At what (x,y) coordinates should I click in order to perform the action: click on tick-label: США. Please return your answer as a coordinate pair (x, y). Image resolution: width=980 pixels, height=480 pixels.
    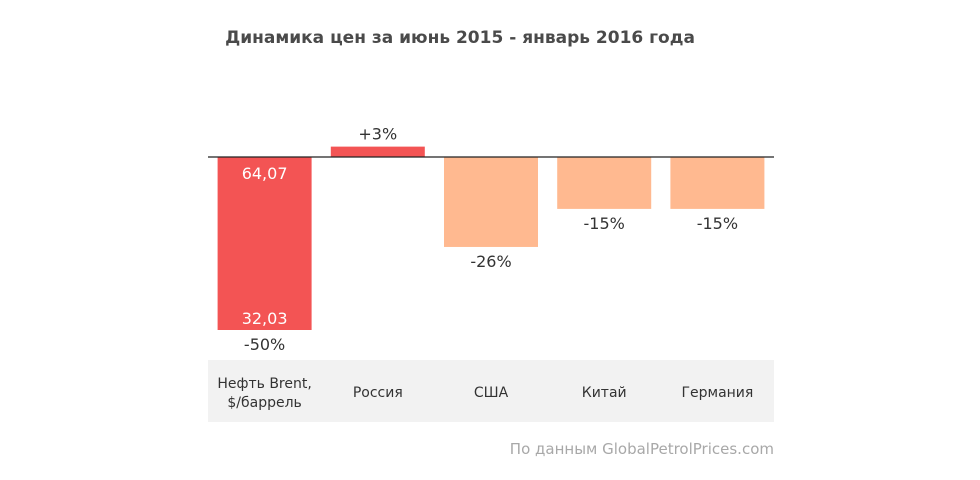
    Looking at the image, I should click on (491, 393).